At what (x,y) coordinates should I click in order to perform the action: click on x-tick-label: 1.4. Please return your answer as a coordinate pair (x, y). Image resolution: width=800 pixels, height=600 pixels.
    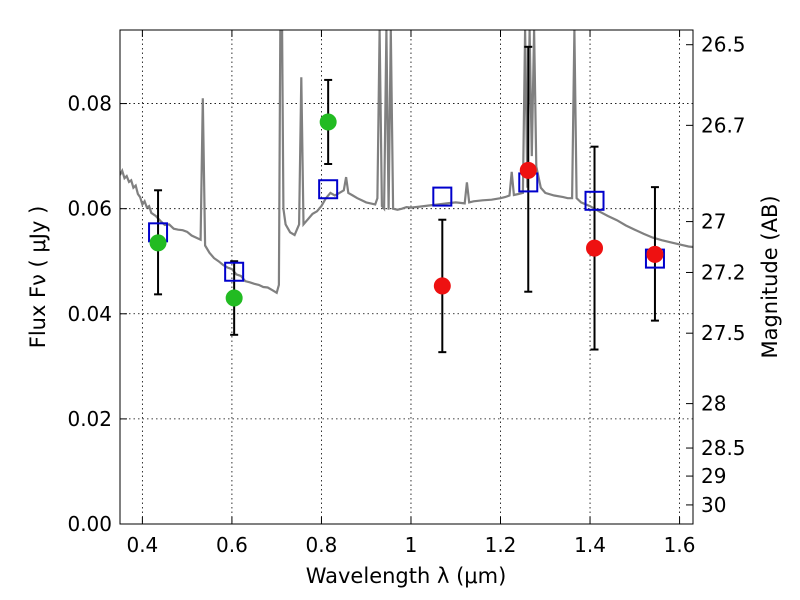
    Looking at the image, I should click on (590, 545).